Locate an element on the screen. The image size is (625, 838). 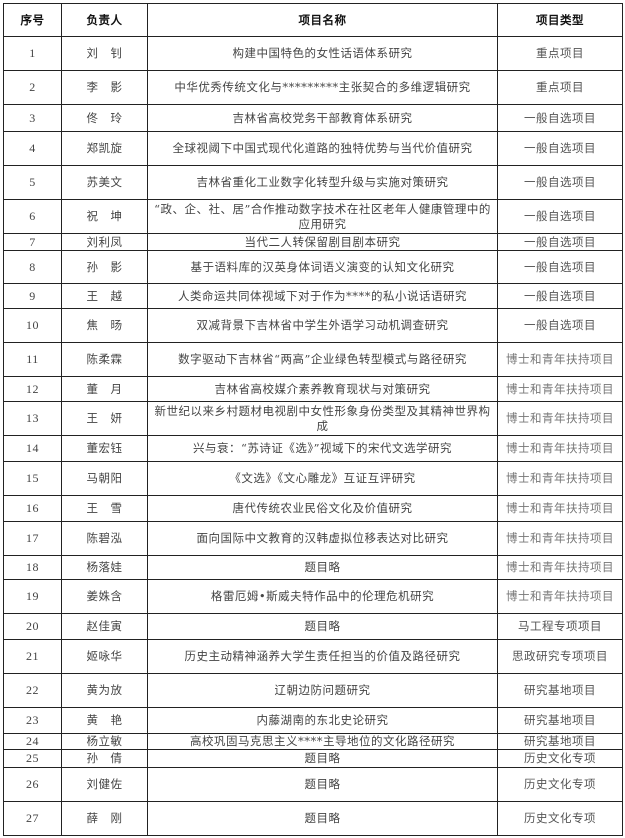
row-number: 14 is located at coordinates (32, 448).